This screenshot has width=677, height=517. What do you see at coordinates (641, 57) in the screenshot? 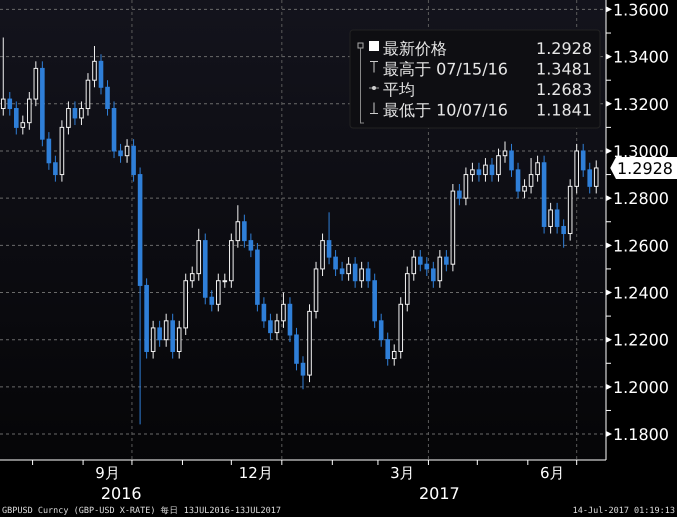
I see `y-tick-label: 1.3400` at bounding box center [641, 57].